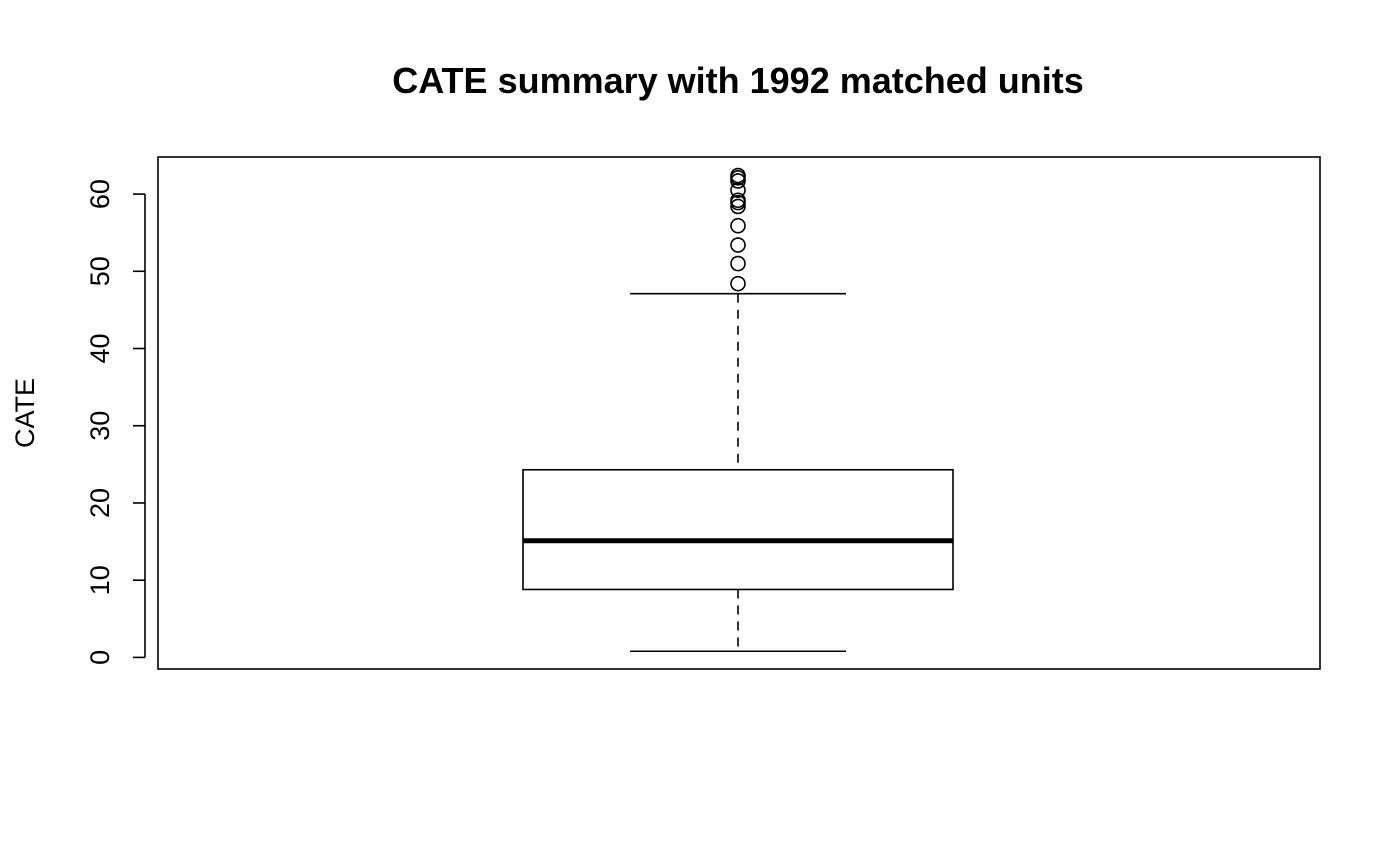  Describe the element at coordinates (115, 422) in the screenshot. I see `y-axis: 0 10 20 30 40 50 60` at that location.